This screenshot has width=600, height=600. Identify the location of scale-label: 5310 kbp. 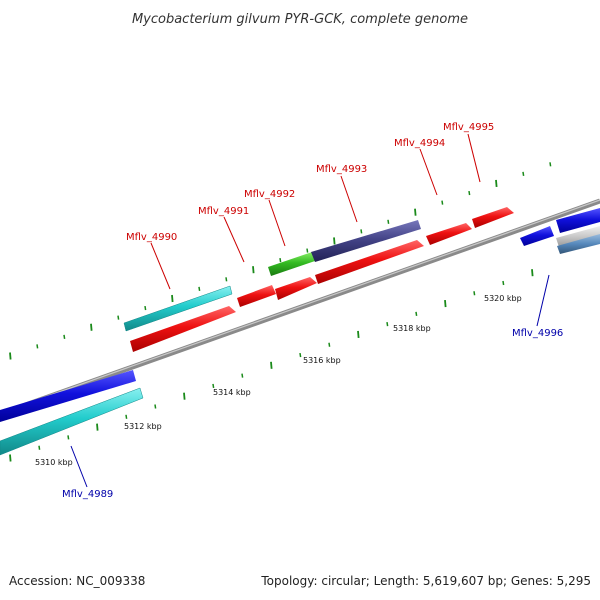
(54, 462).